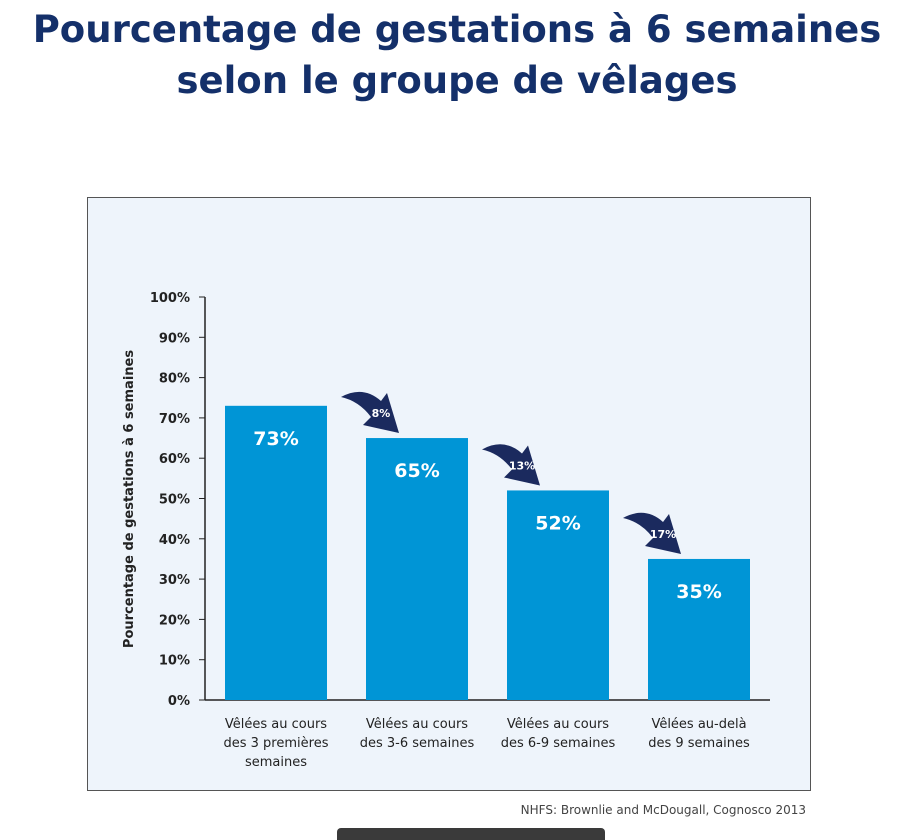  I want to click on x-tick-label: des 9 semaines, so click(699, 743).